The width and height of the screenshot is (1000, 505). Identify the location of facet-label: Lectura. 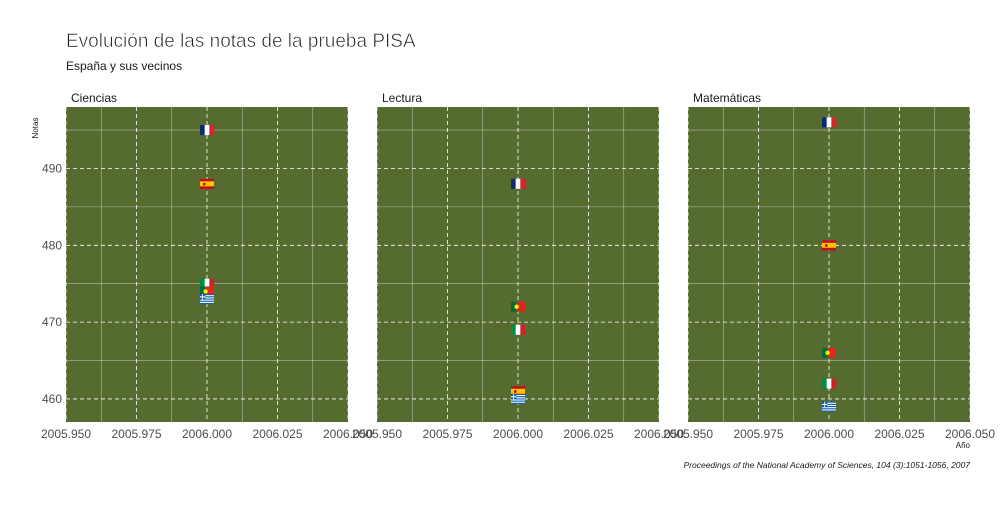
(402, 98).